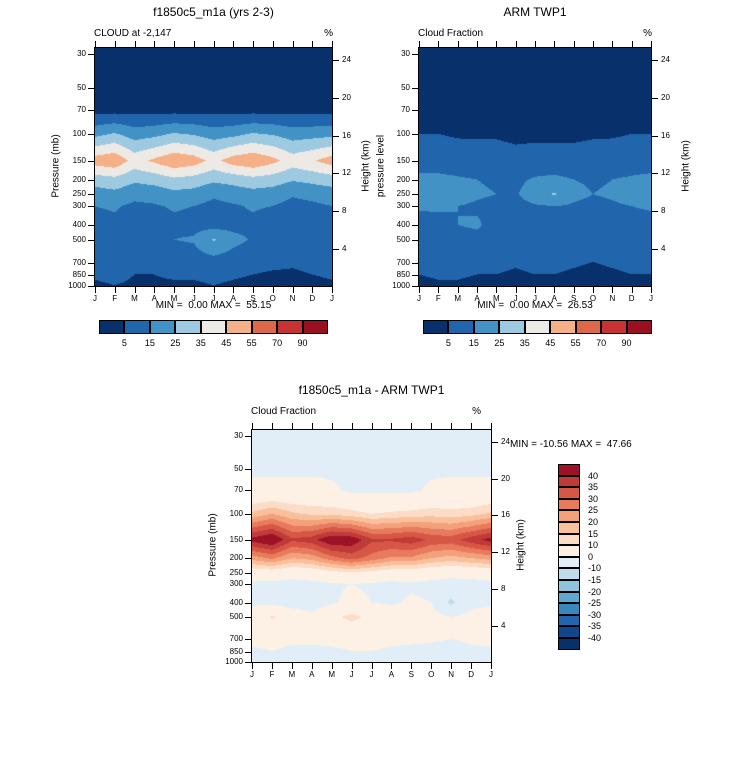 Image resolution: width=733 pixels, height=766 pixels. Describe the element at coordinates (79, 194) in the screenshot. I see `model-pressure-tick-label: 250` at that location.